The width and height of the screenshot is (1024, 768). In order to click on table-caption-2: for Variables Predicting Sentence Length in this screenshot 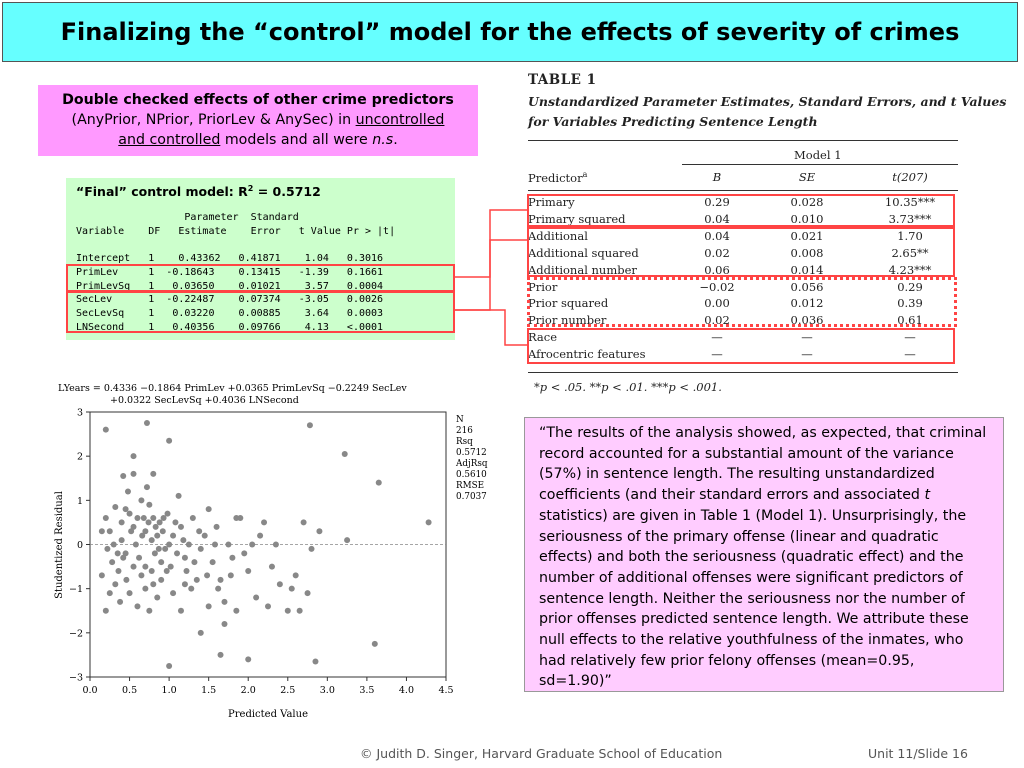, I will do `click(673, 121)`.